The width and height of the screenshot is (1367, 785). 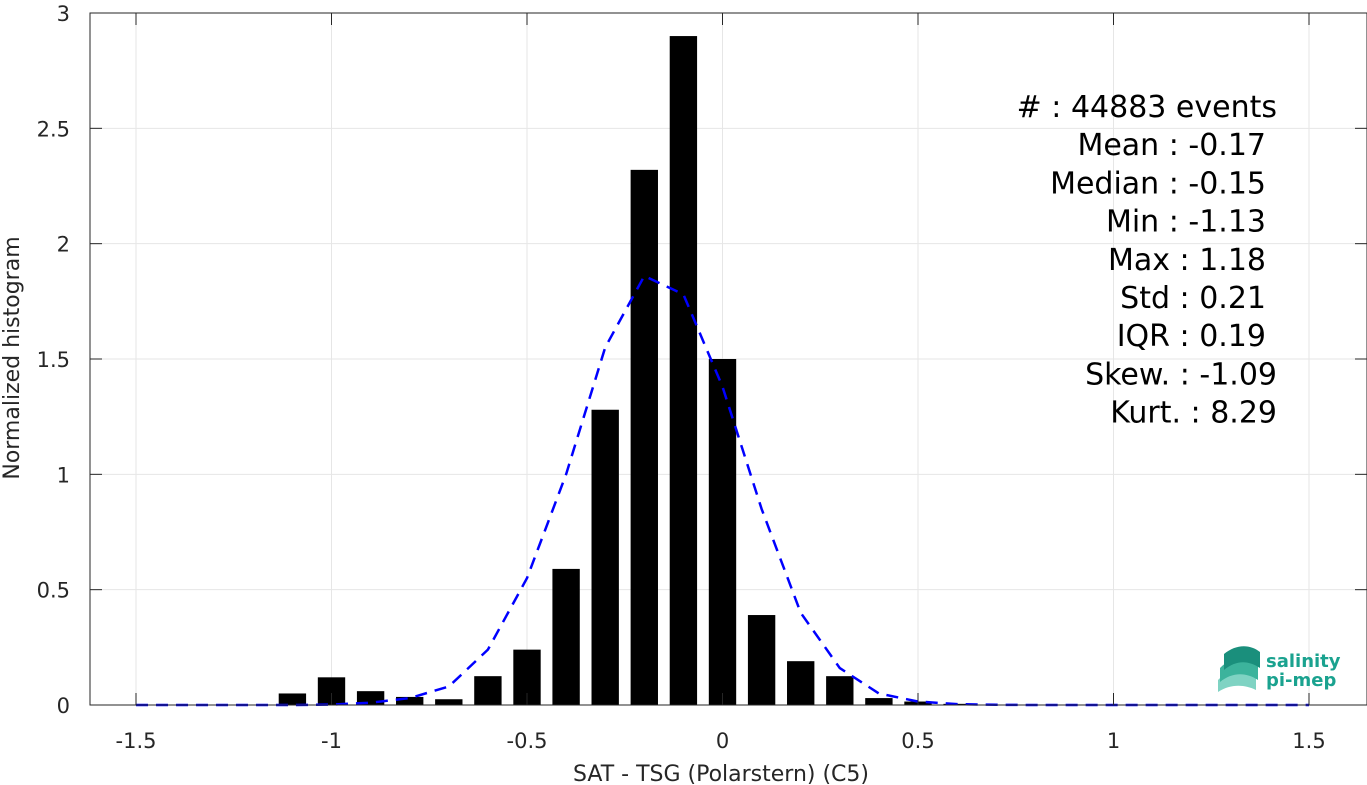 What do you see at coordinates (1301, 680) in the screenshot?
I see `logo-line-pimep: pi-mep` at bounding box center [1301, 680].